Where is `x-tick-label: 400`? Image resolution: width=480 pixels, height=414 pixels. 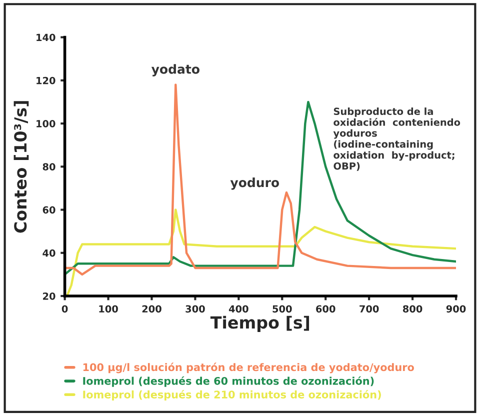
x-tick-label: 400 is located at coordinates (238, 309).